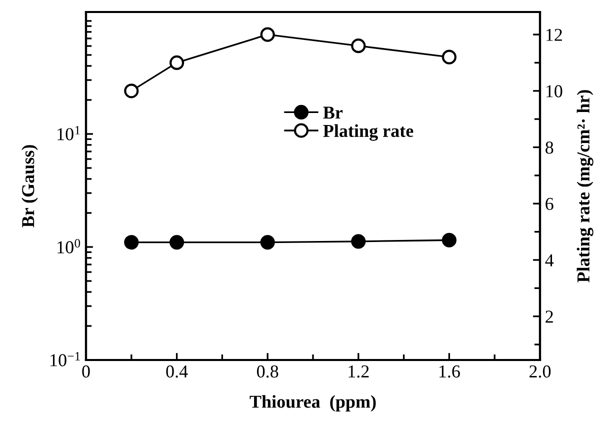  I want to click on y-axis-title: Br (Gauss), so click(30, 186).